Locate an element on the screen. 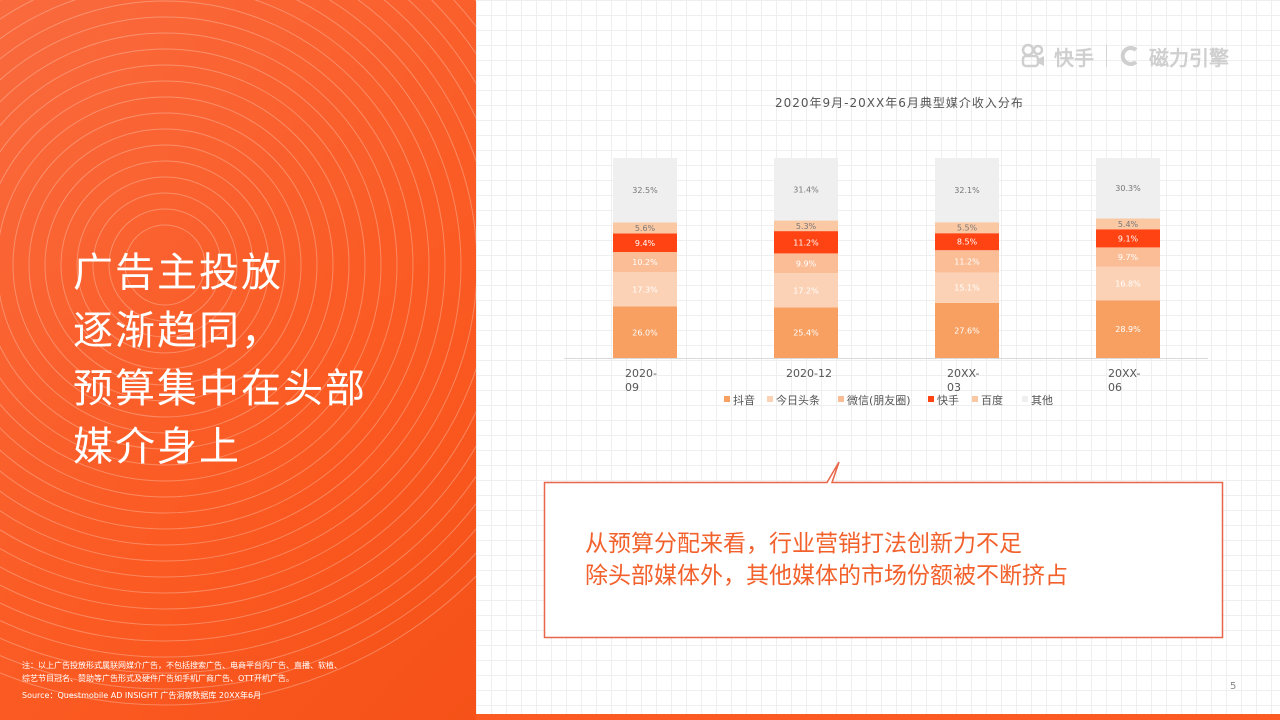 Image resolution: width=1280 pixels, height=720 pixels. headline-line-3: 预算集中在头部 is located at coordinates (220, 389).